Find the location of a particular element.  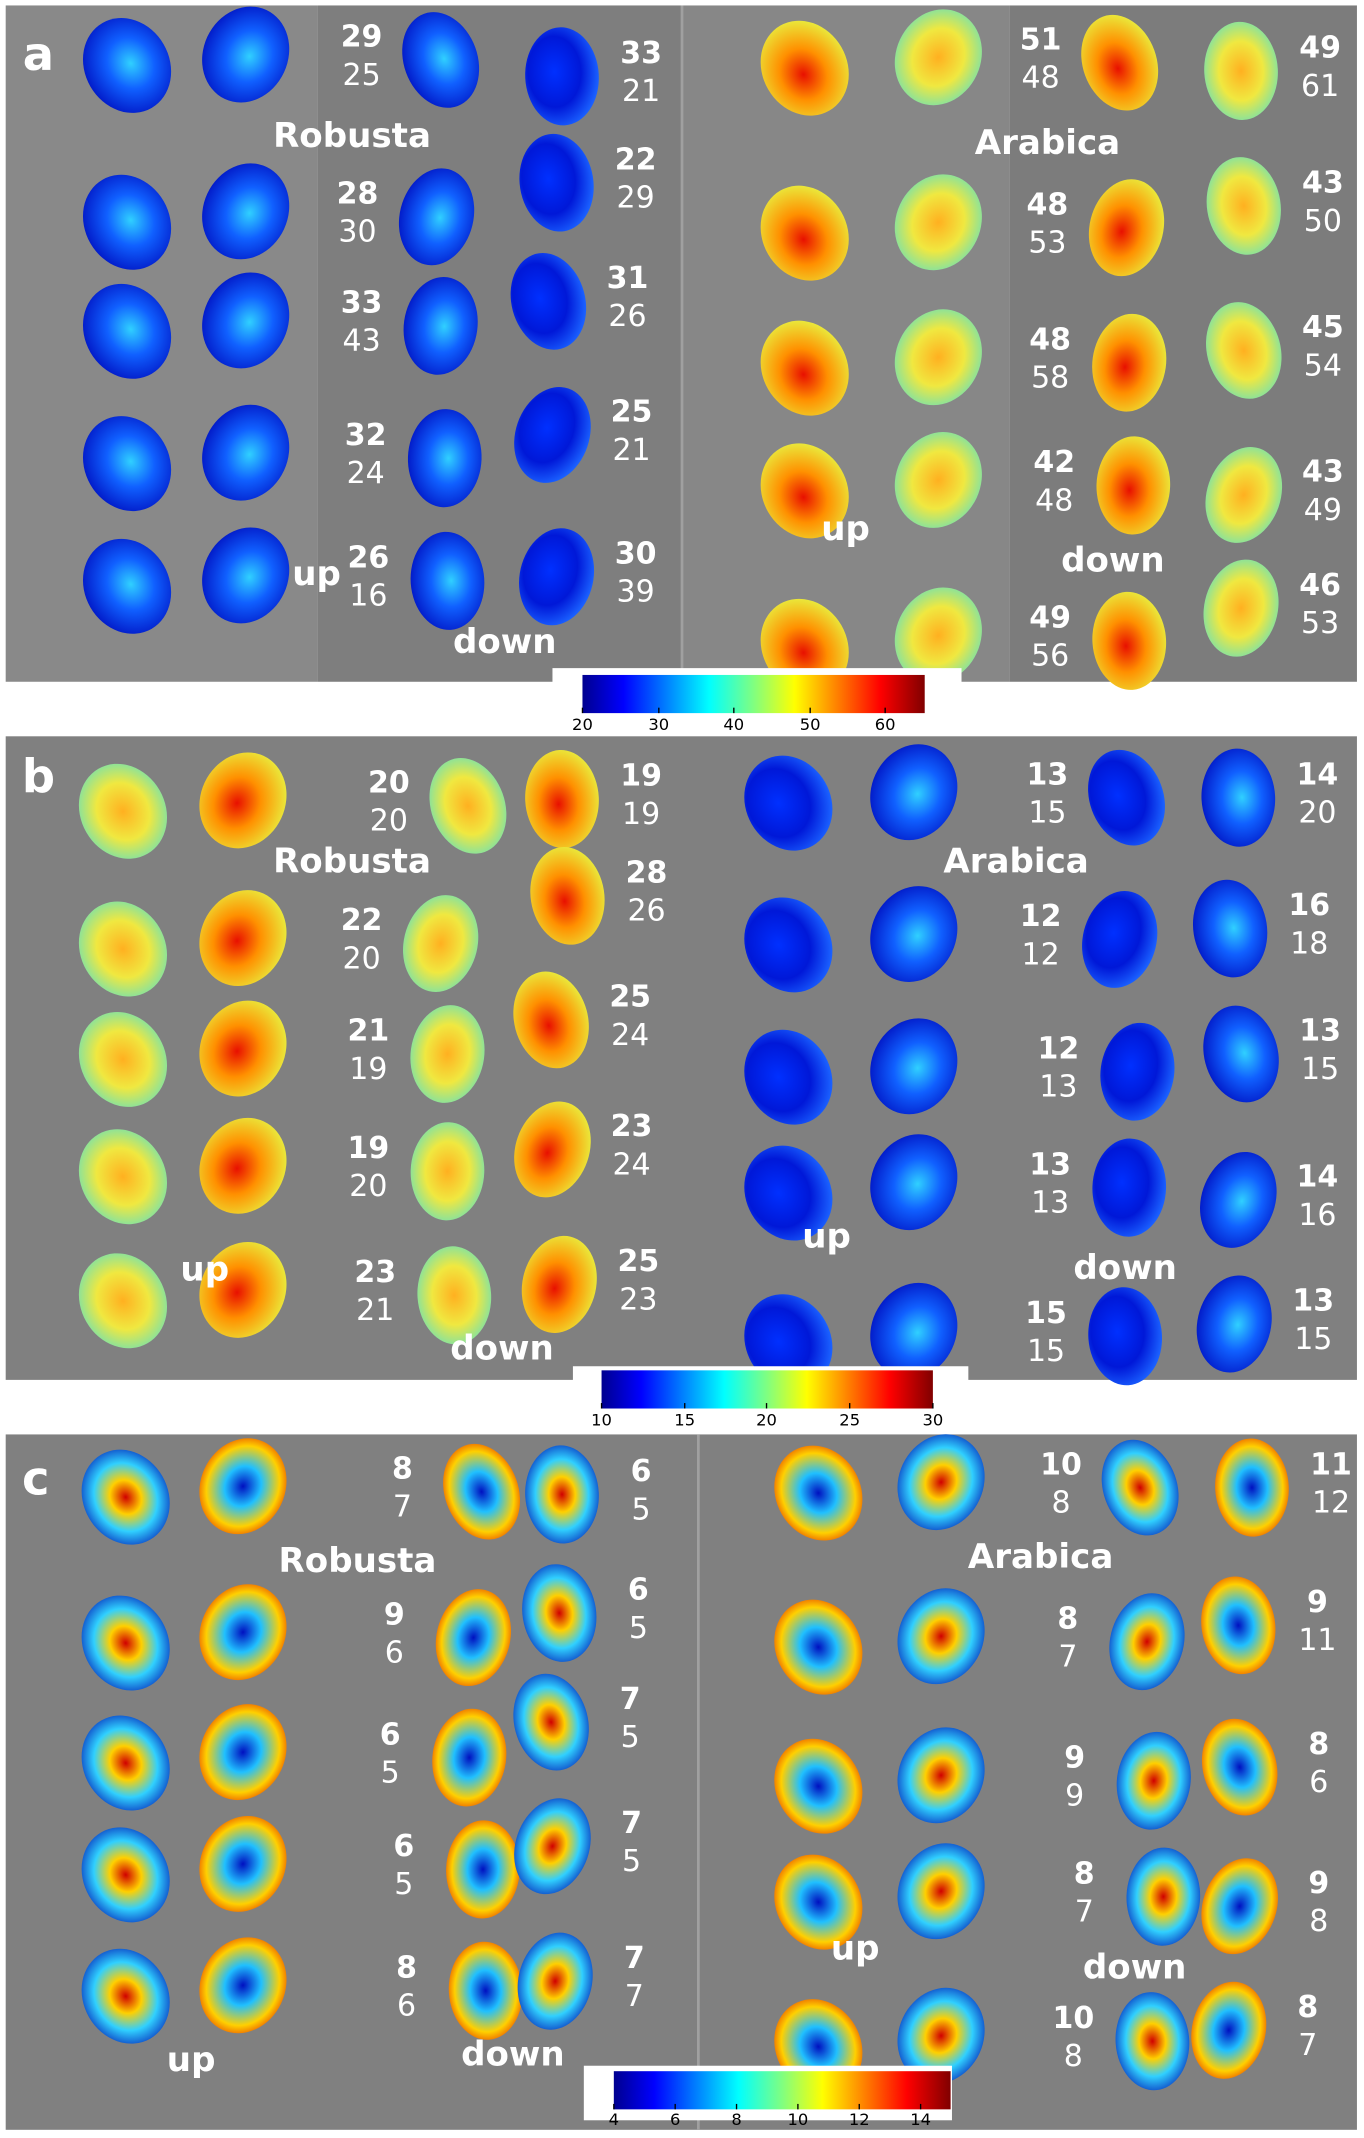

colorbar-tick-label: 10 is located at coordinates (601, 1419).